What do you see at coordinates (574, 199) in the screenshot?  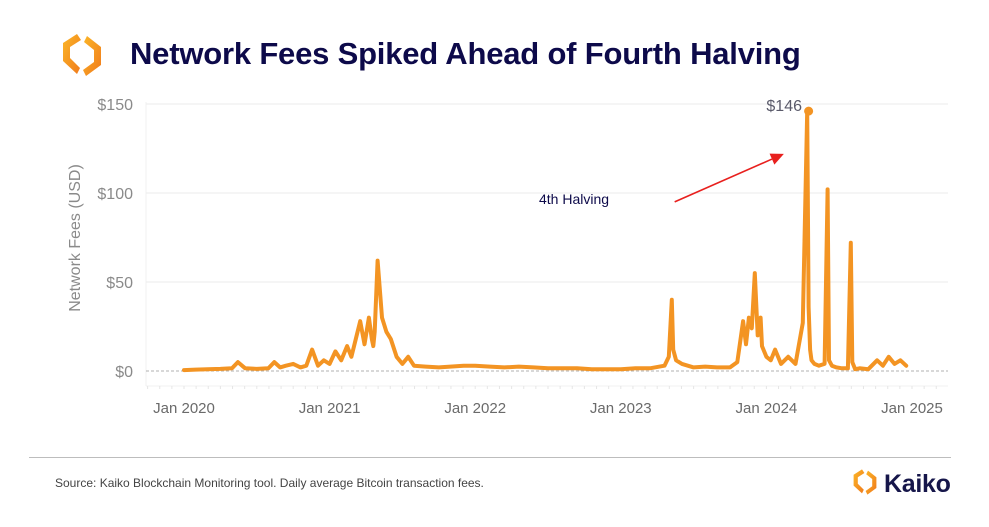 I see `halving-annotation-label: 4th Halving` at bounding box center [574, 199].